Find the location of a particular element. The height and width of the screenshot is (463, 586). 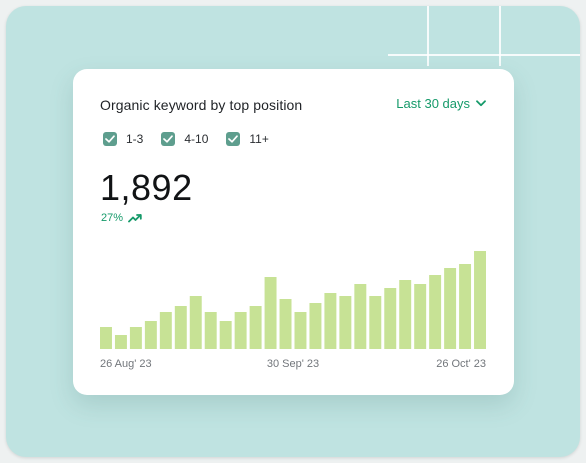

trend-up-icon is located at coordinates (135, 217).